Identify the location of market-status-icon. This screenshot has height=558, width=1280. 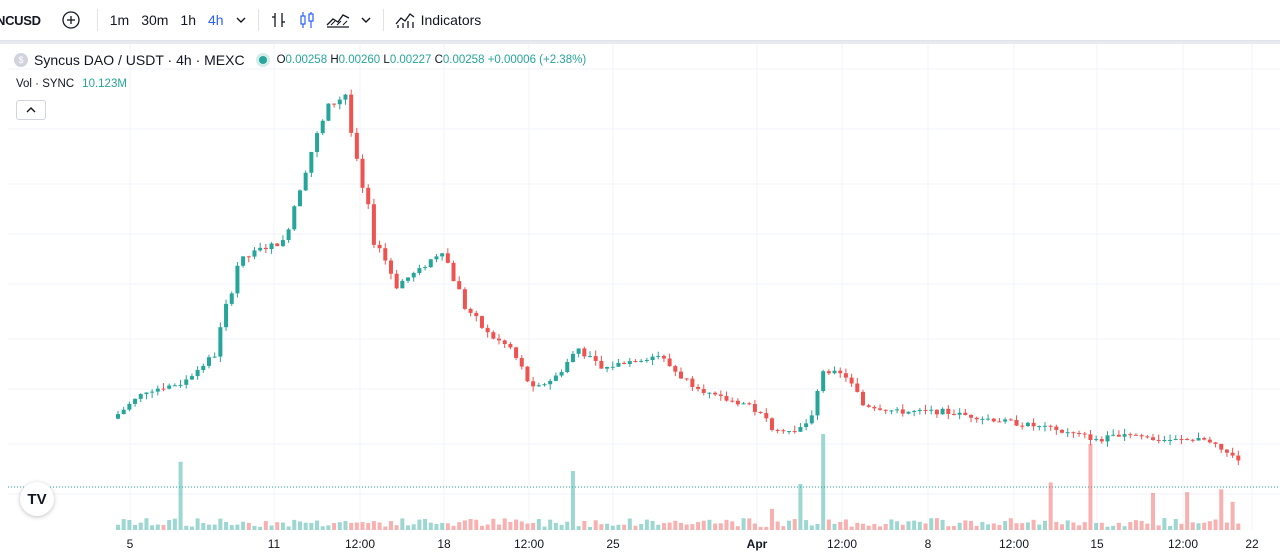
(262, 60).